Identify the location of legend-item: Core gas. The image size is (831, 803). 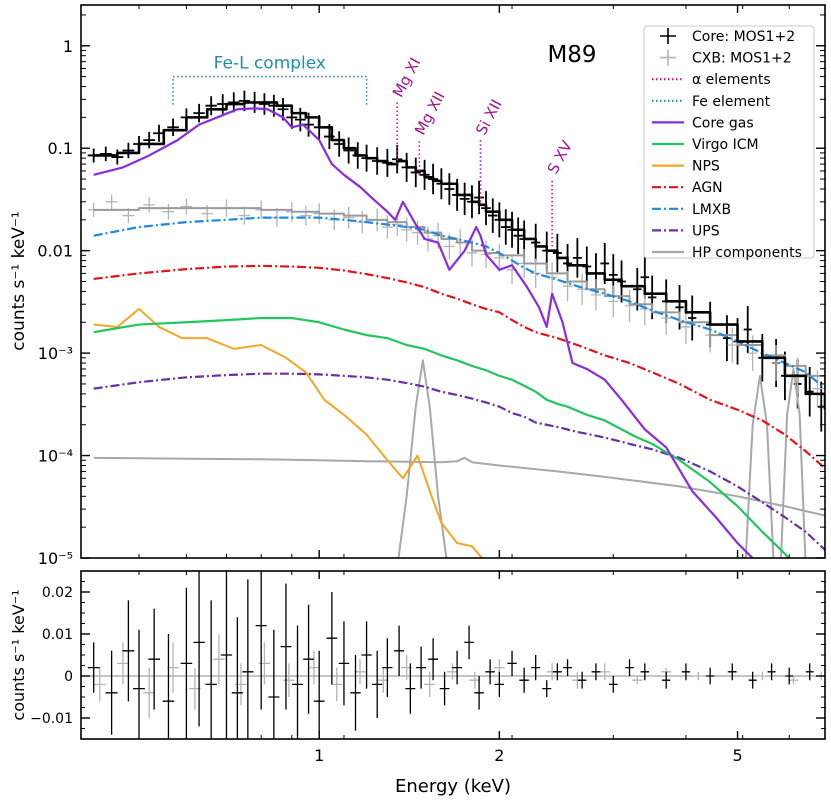
(703, 123).